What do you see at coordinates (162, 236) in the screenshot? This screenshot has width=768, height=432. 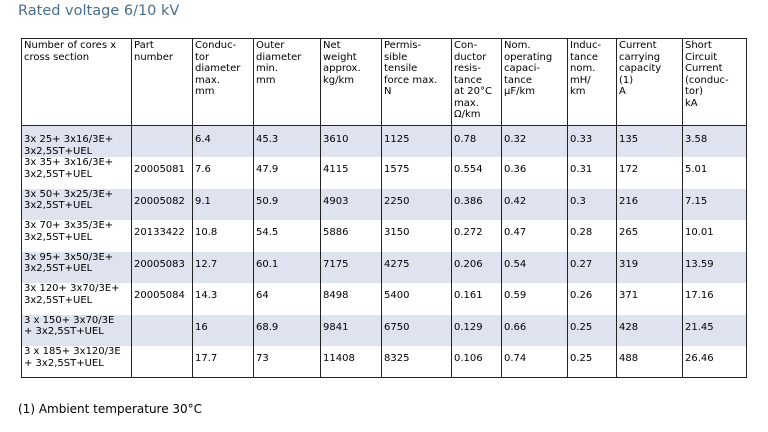 I see `table-cell: 20133422` at bounding box center [162, 236].